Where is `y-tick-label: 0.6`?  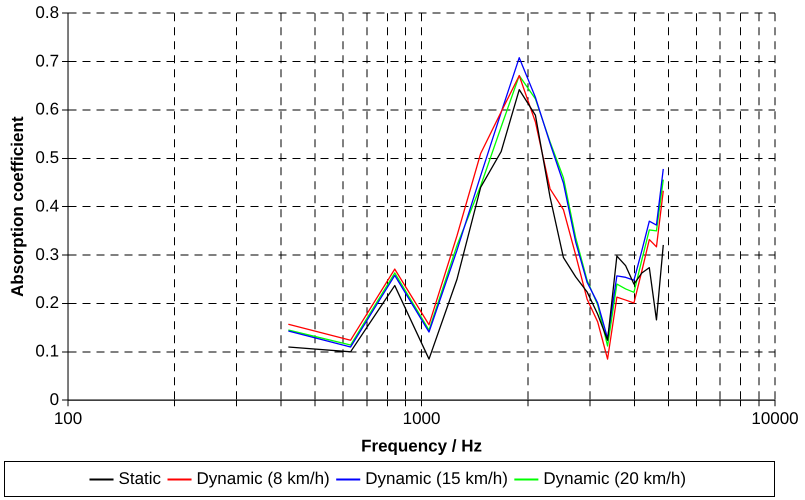
y-tick-label: 0.6 is located at coordinates (47, 109).